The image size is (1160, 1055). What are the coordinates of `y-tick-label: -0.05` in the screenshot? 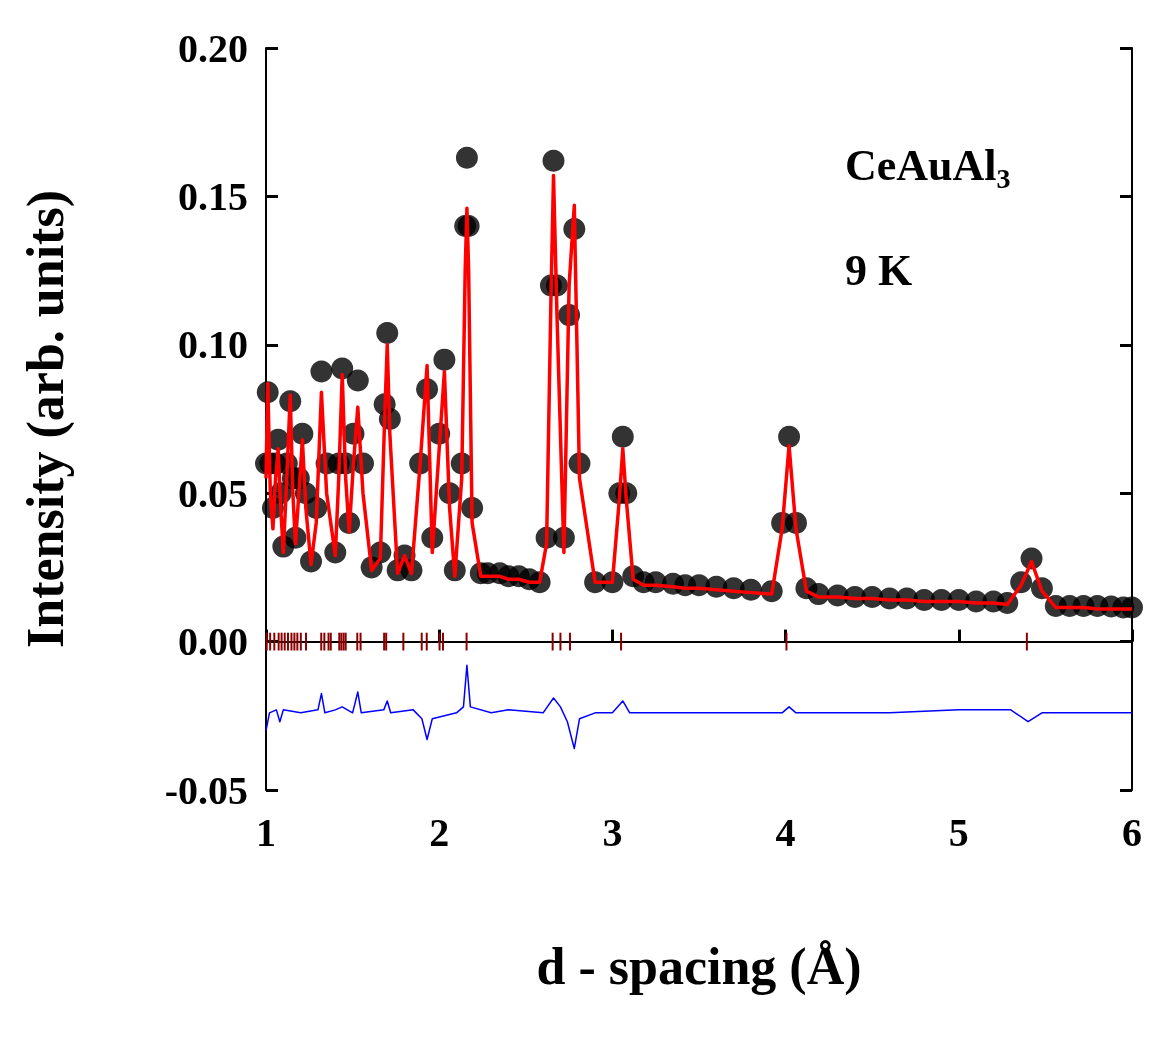 It's located at (206, 790).